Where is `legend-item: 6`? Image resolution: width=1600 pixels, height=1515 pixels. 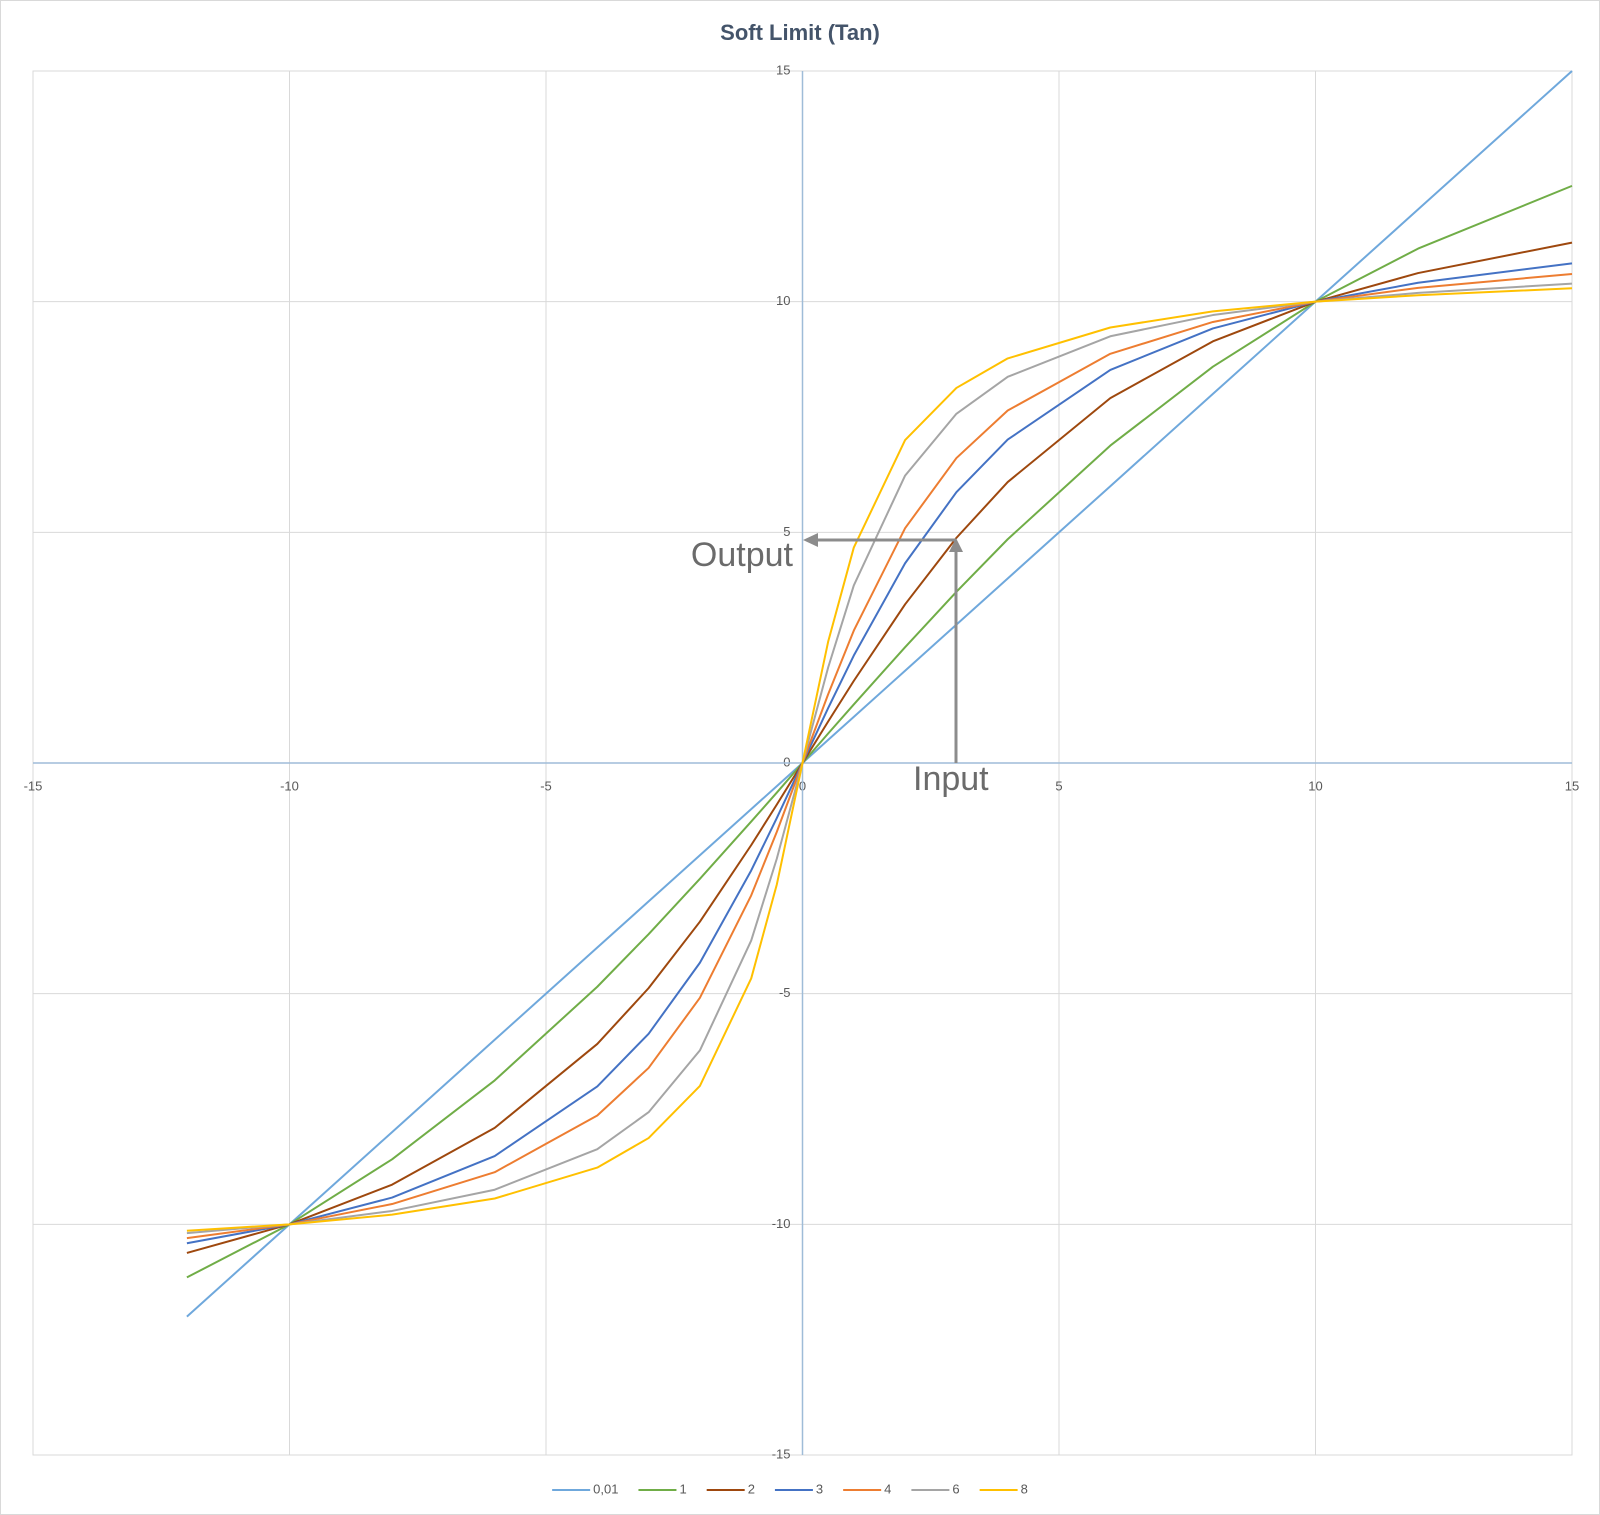
legend-item: 6 is located at coordinates (935, 1488).